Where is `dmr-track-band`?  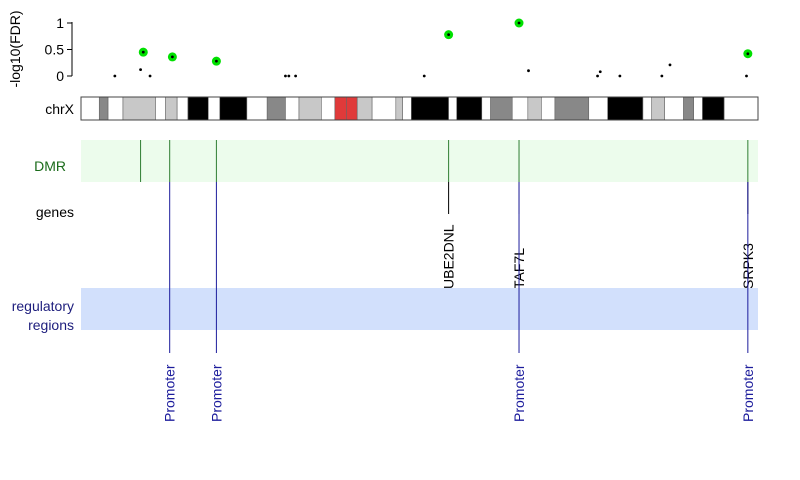 dmr-track-band is located at coordinates (419, 161).